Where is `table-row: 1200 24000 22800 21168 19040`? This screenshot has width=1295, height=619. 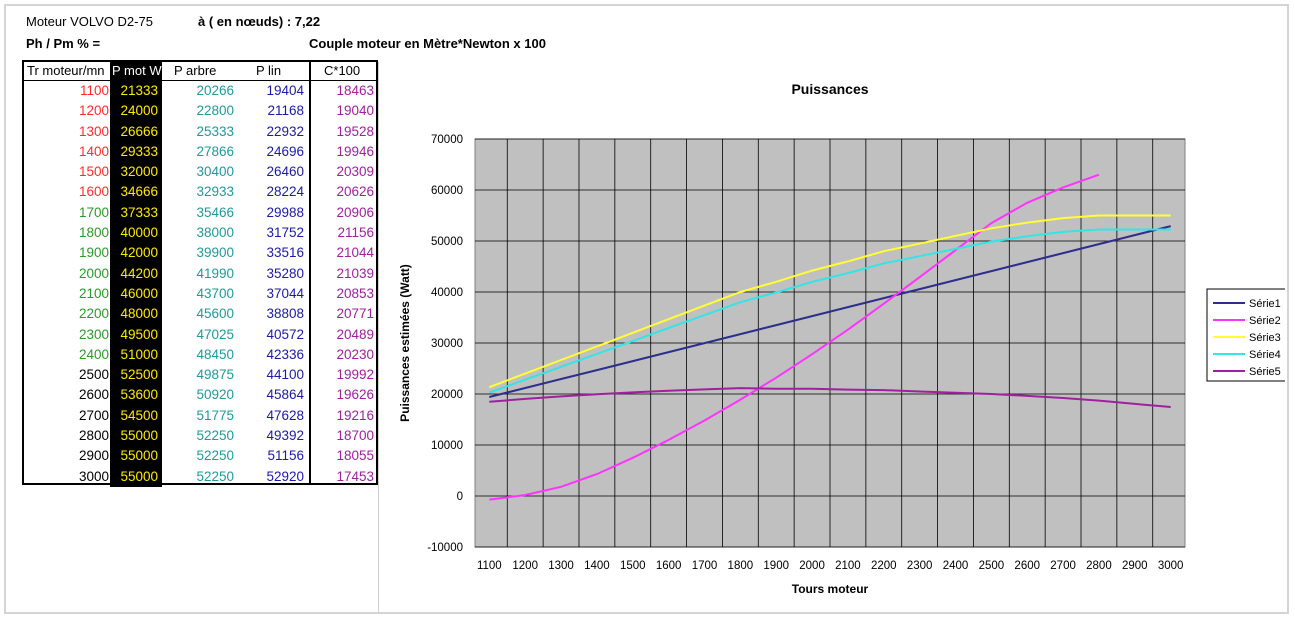
table-row: 1200 24000 22800 21168 19040 is located at coordinates (200, 111).